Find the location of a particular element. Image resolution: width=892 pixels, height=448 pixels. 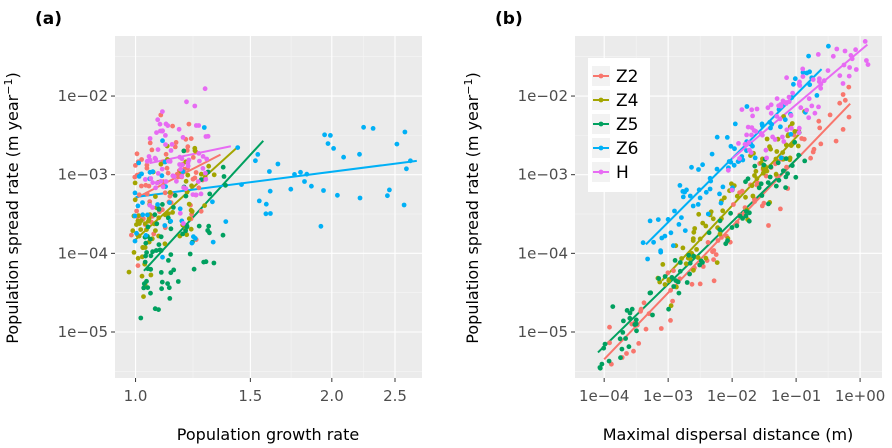

x-tick-label: 2.5 is located at coordinates (395, 396).